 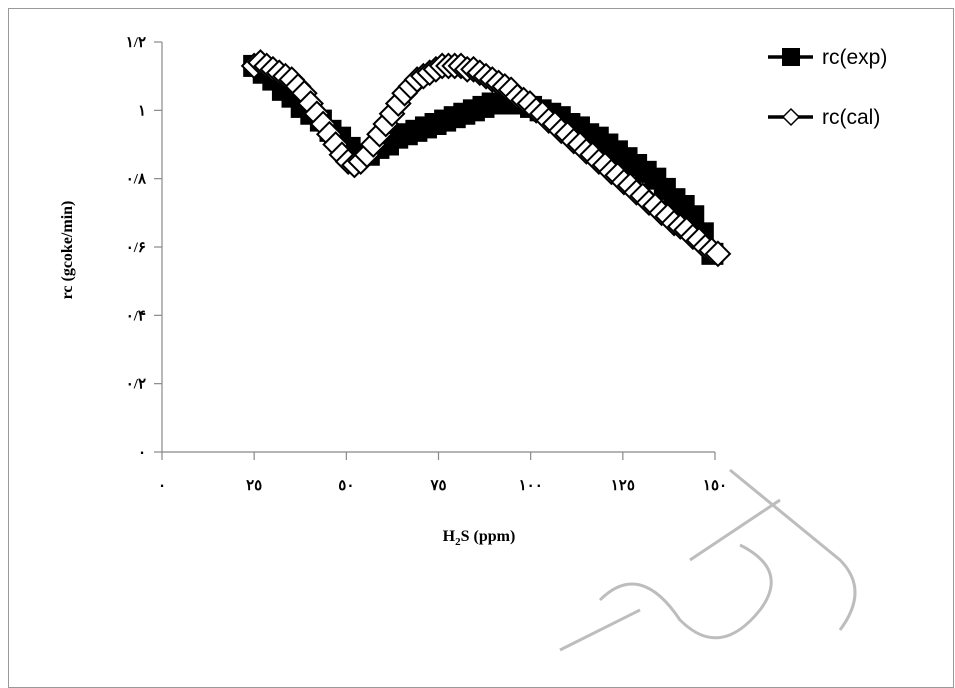 What do you see at coordinates (708, 560) in the screenshot?
I see `watermark-sid` at bounding box center [708, 560].